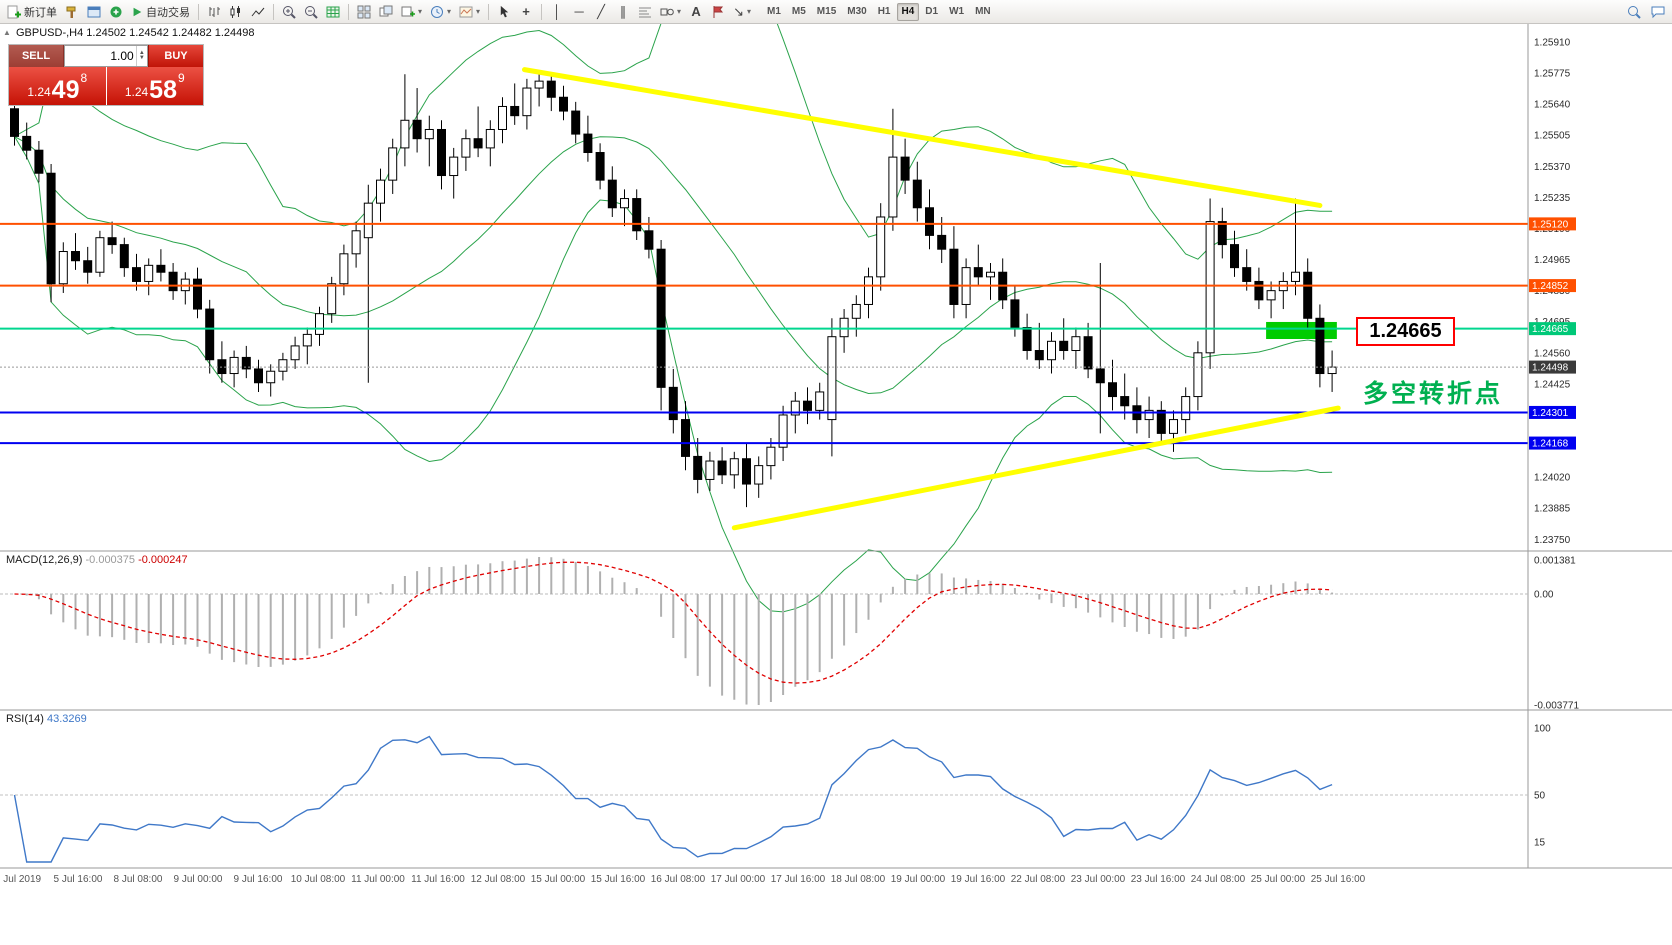 This screenshot has height=945, width=1672. What do you see at coordinates (1634, 12) in the screenshot?
I see `search-button` at bounding box center [1634, 12].